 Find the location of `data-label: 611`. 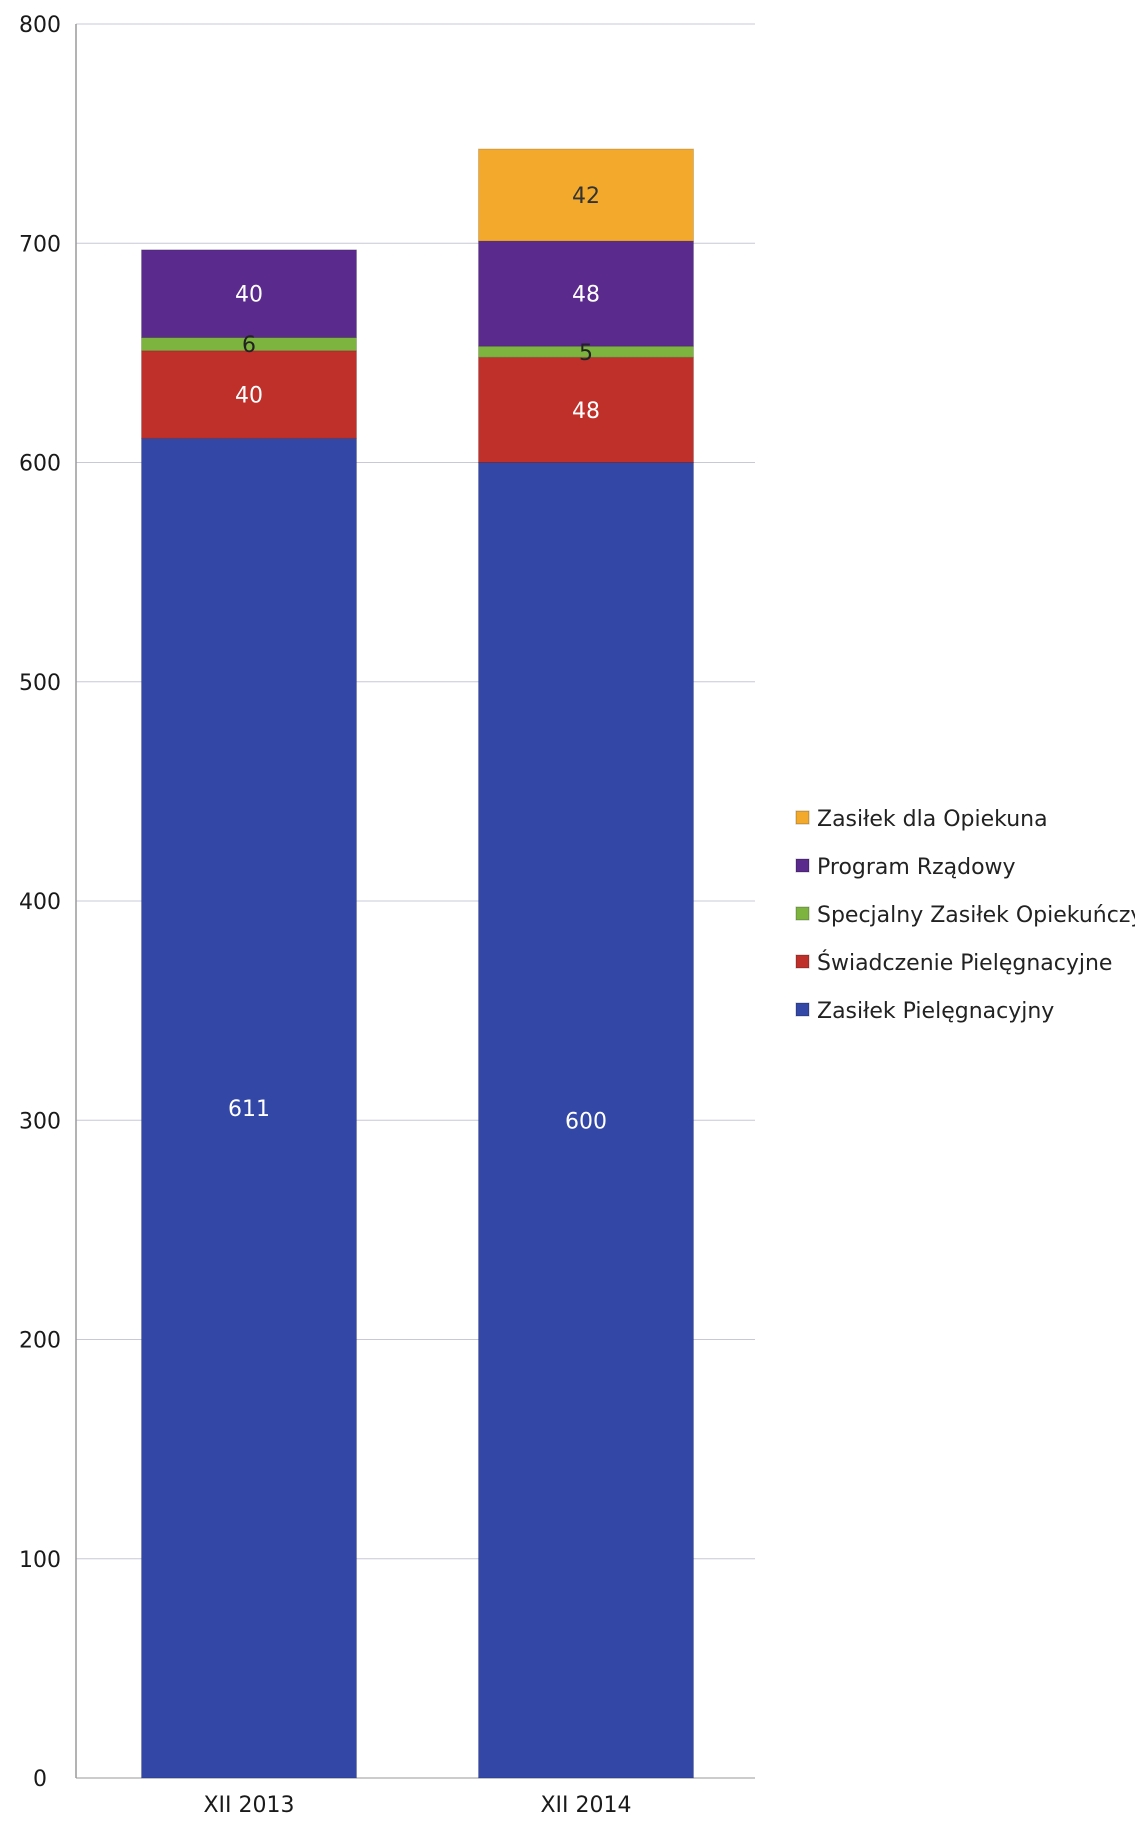

data-label: 611 is located at coordinates (249, 1109).